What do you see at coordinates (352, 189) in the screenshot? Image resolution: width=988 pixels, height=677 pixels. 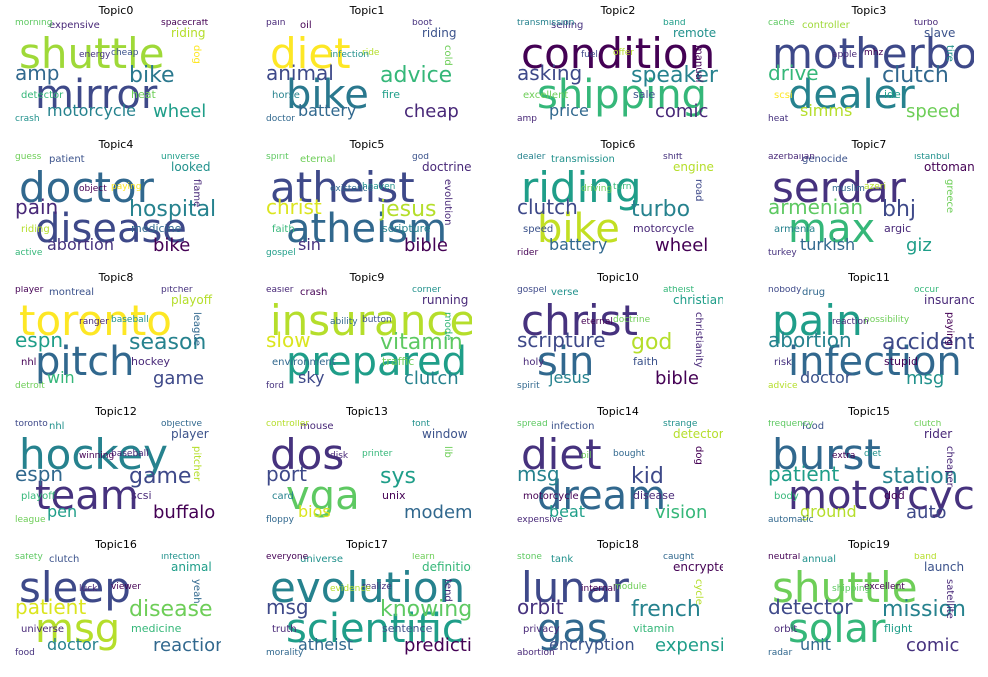 I see `cloud-word: existence` at bounding box center [352, 189].